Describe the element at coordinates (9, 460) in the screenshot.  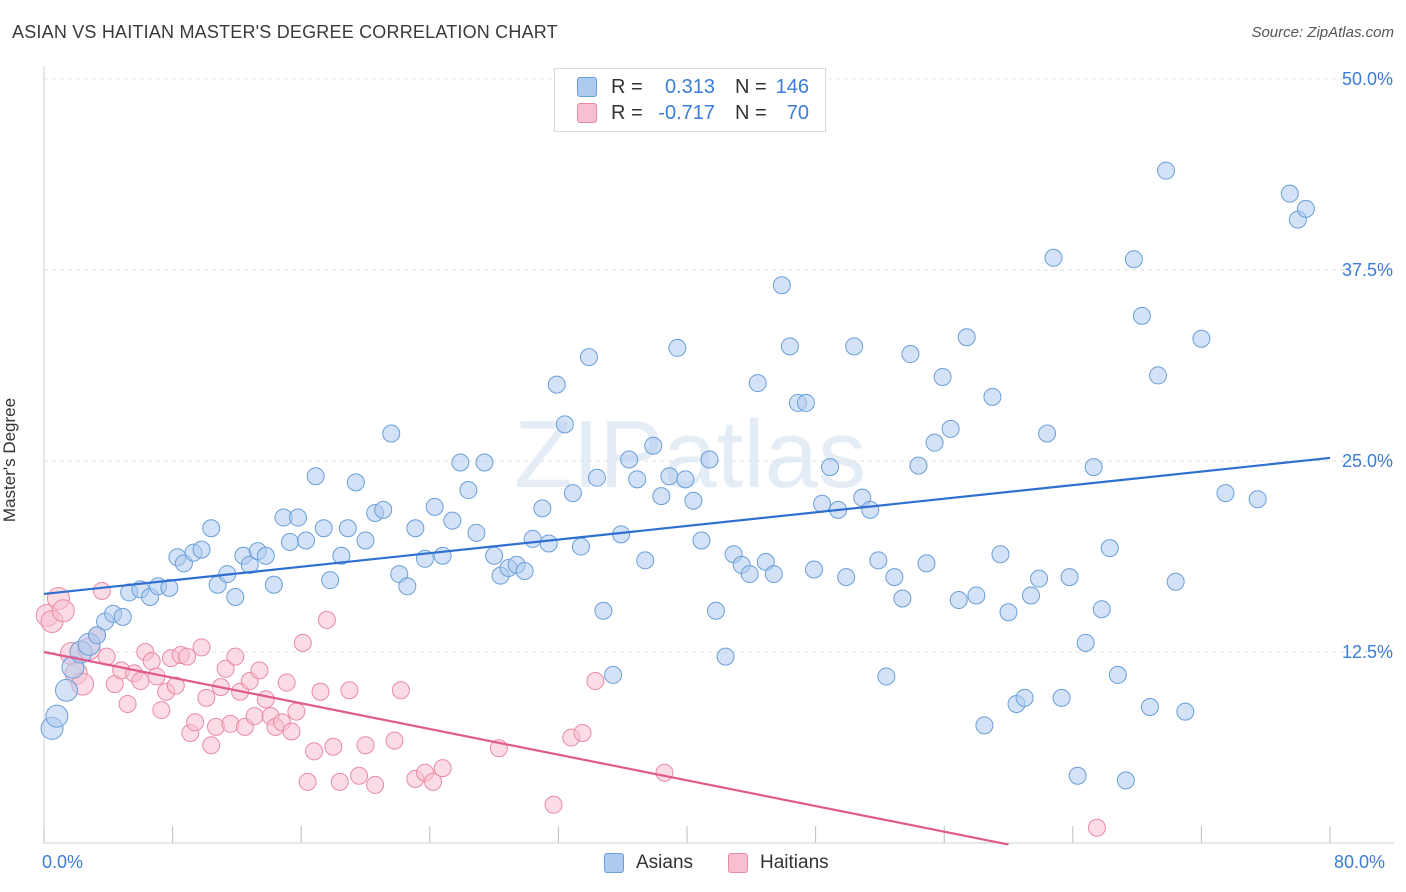
I see `y-axis-label: Master's Degree` at that location.